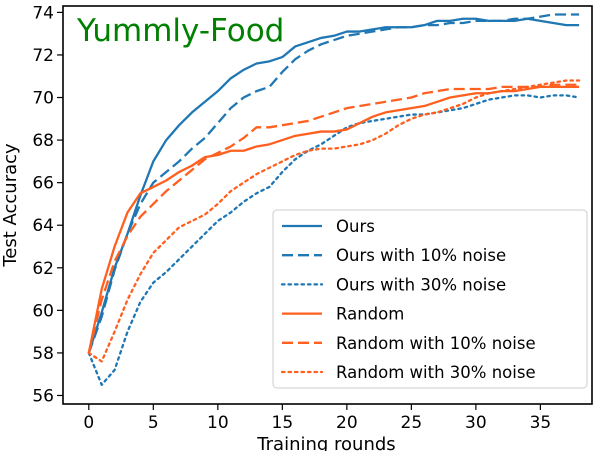 This screenshot has width=598, height=455. What do you see at coordinates (43, 13) in the screenshot?
I see `y-tick-label: 74` at bounding box center [43, 13].